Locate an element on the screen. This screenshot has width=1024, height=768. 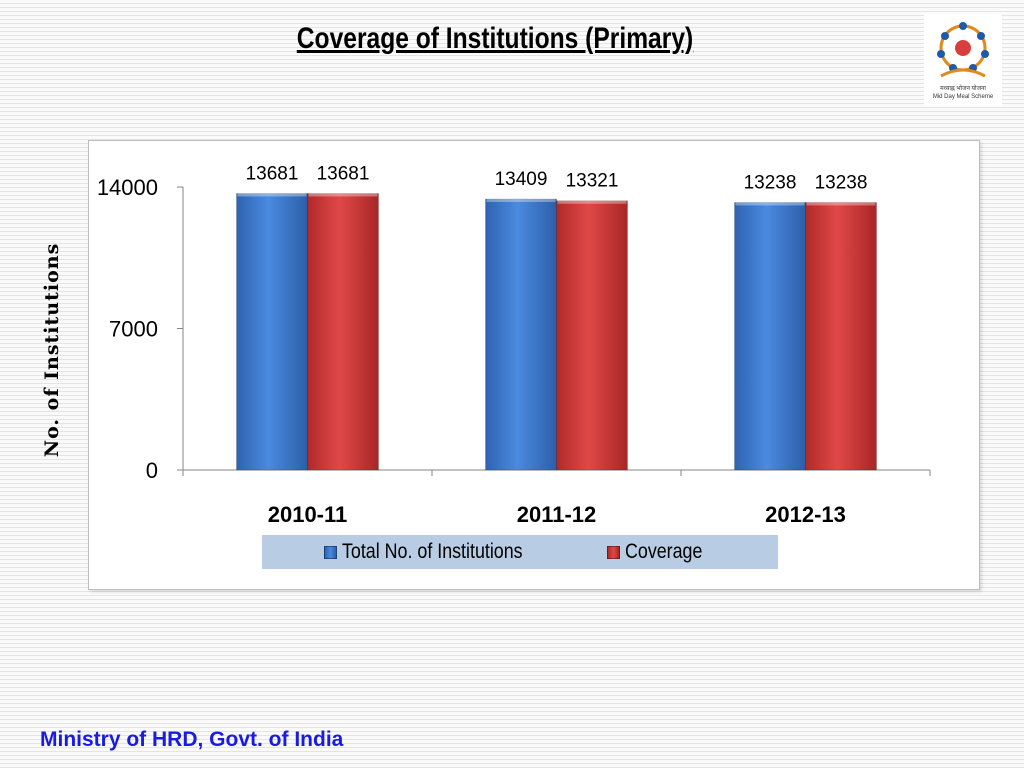
slide-title: Coverage of Institutions (Primary) is located at coordinates (495, 38).